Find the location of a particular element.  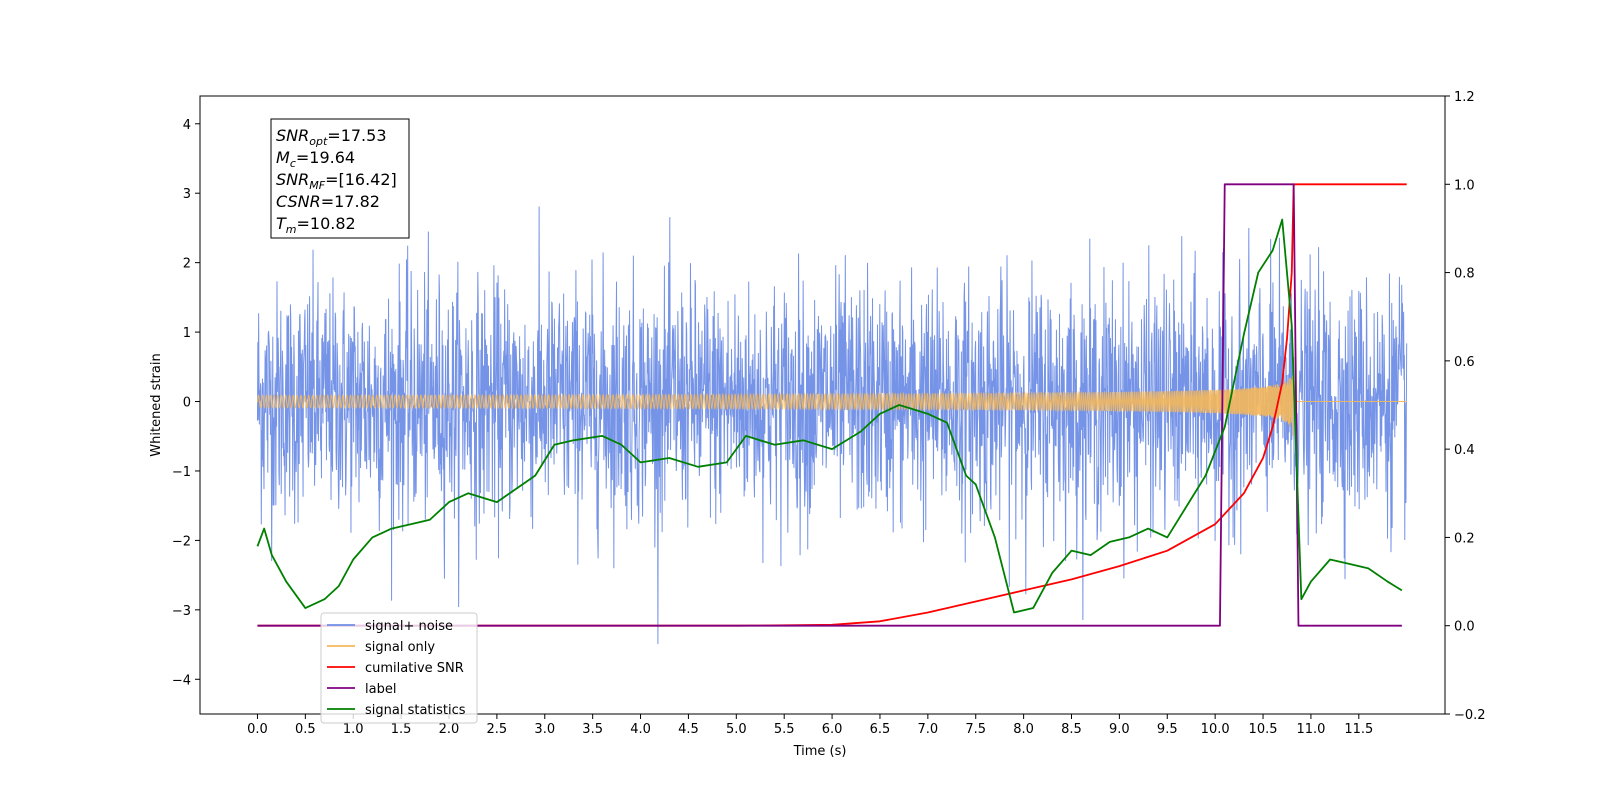

y-tick-label: −2 is located at coordinates (181, 541).